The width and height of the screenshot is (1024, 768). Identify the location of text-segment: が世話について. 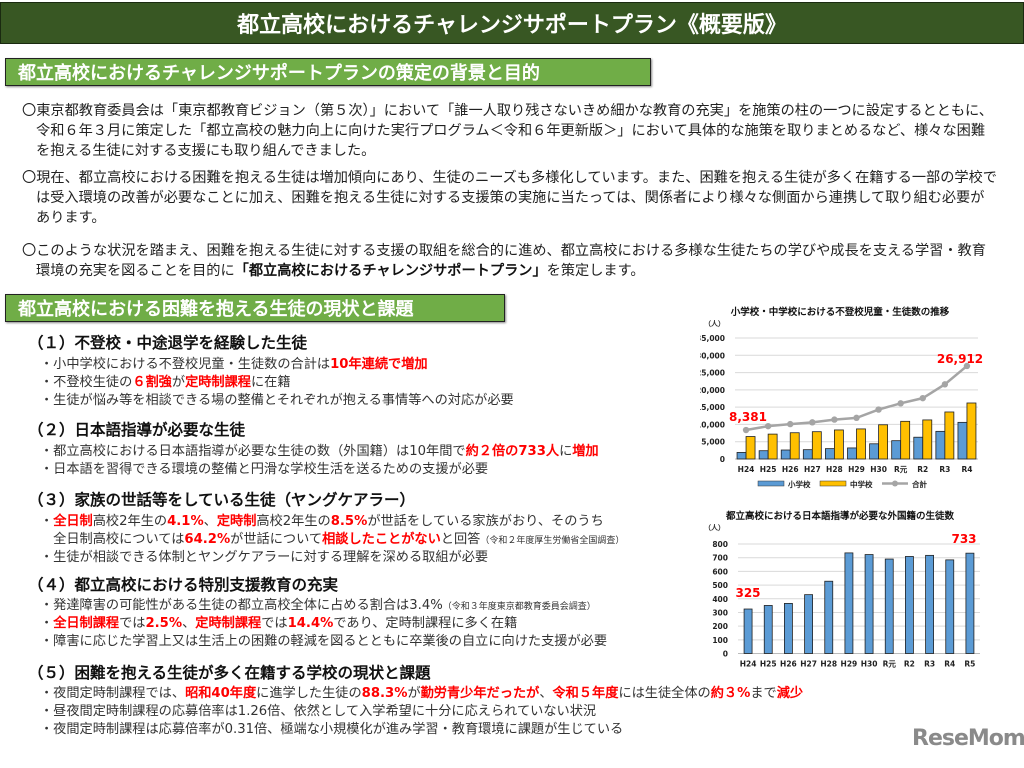
(276, 539).